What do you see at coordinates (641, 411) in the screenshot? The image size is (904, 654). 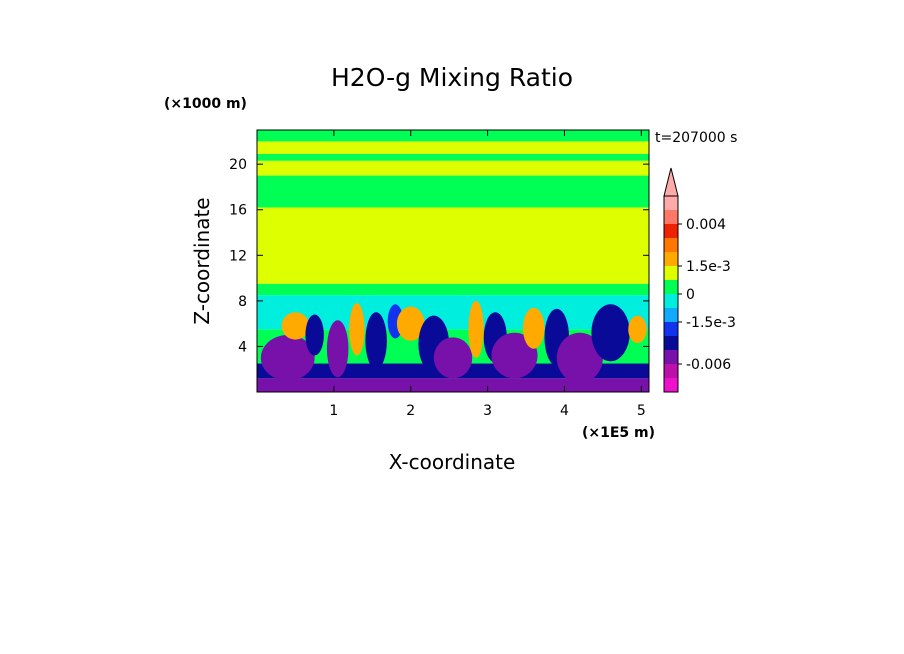 I see `x-tick-label-5: 5` at bounding box center [641, 411].